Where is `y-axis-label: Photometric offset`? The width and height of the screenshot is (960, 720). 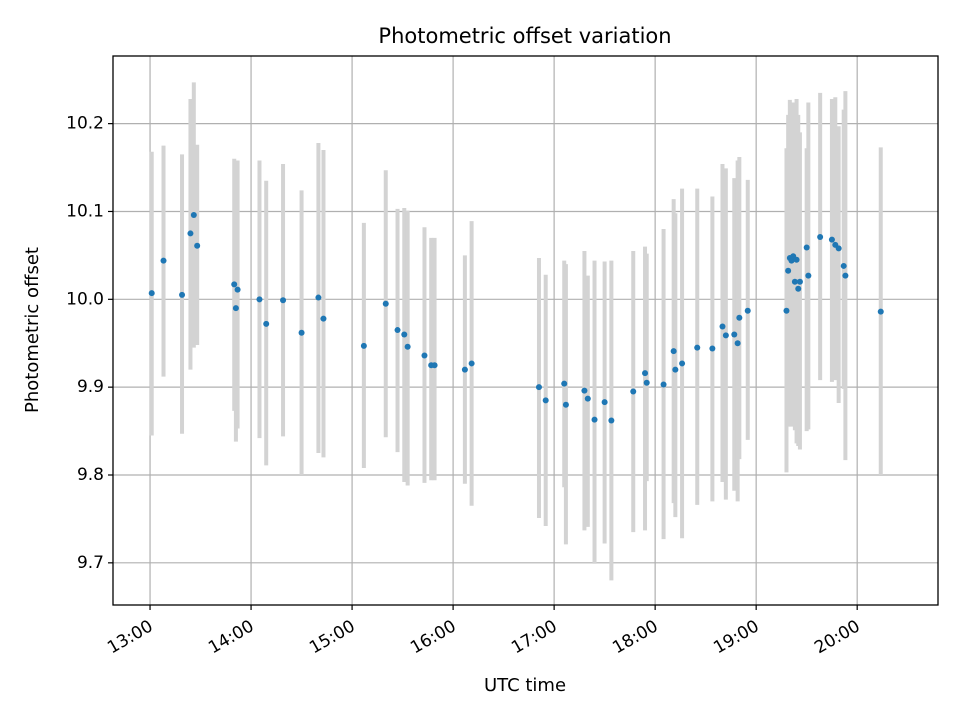
y-axis-label: Photometric offset is located at coordinates (32, 330).